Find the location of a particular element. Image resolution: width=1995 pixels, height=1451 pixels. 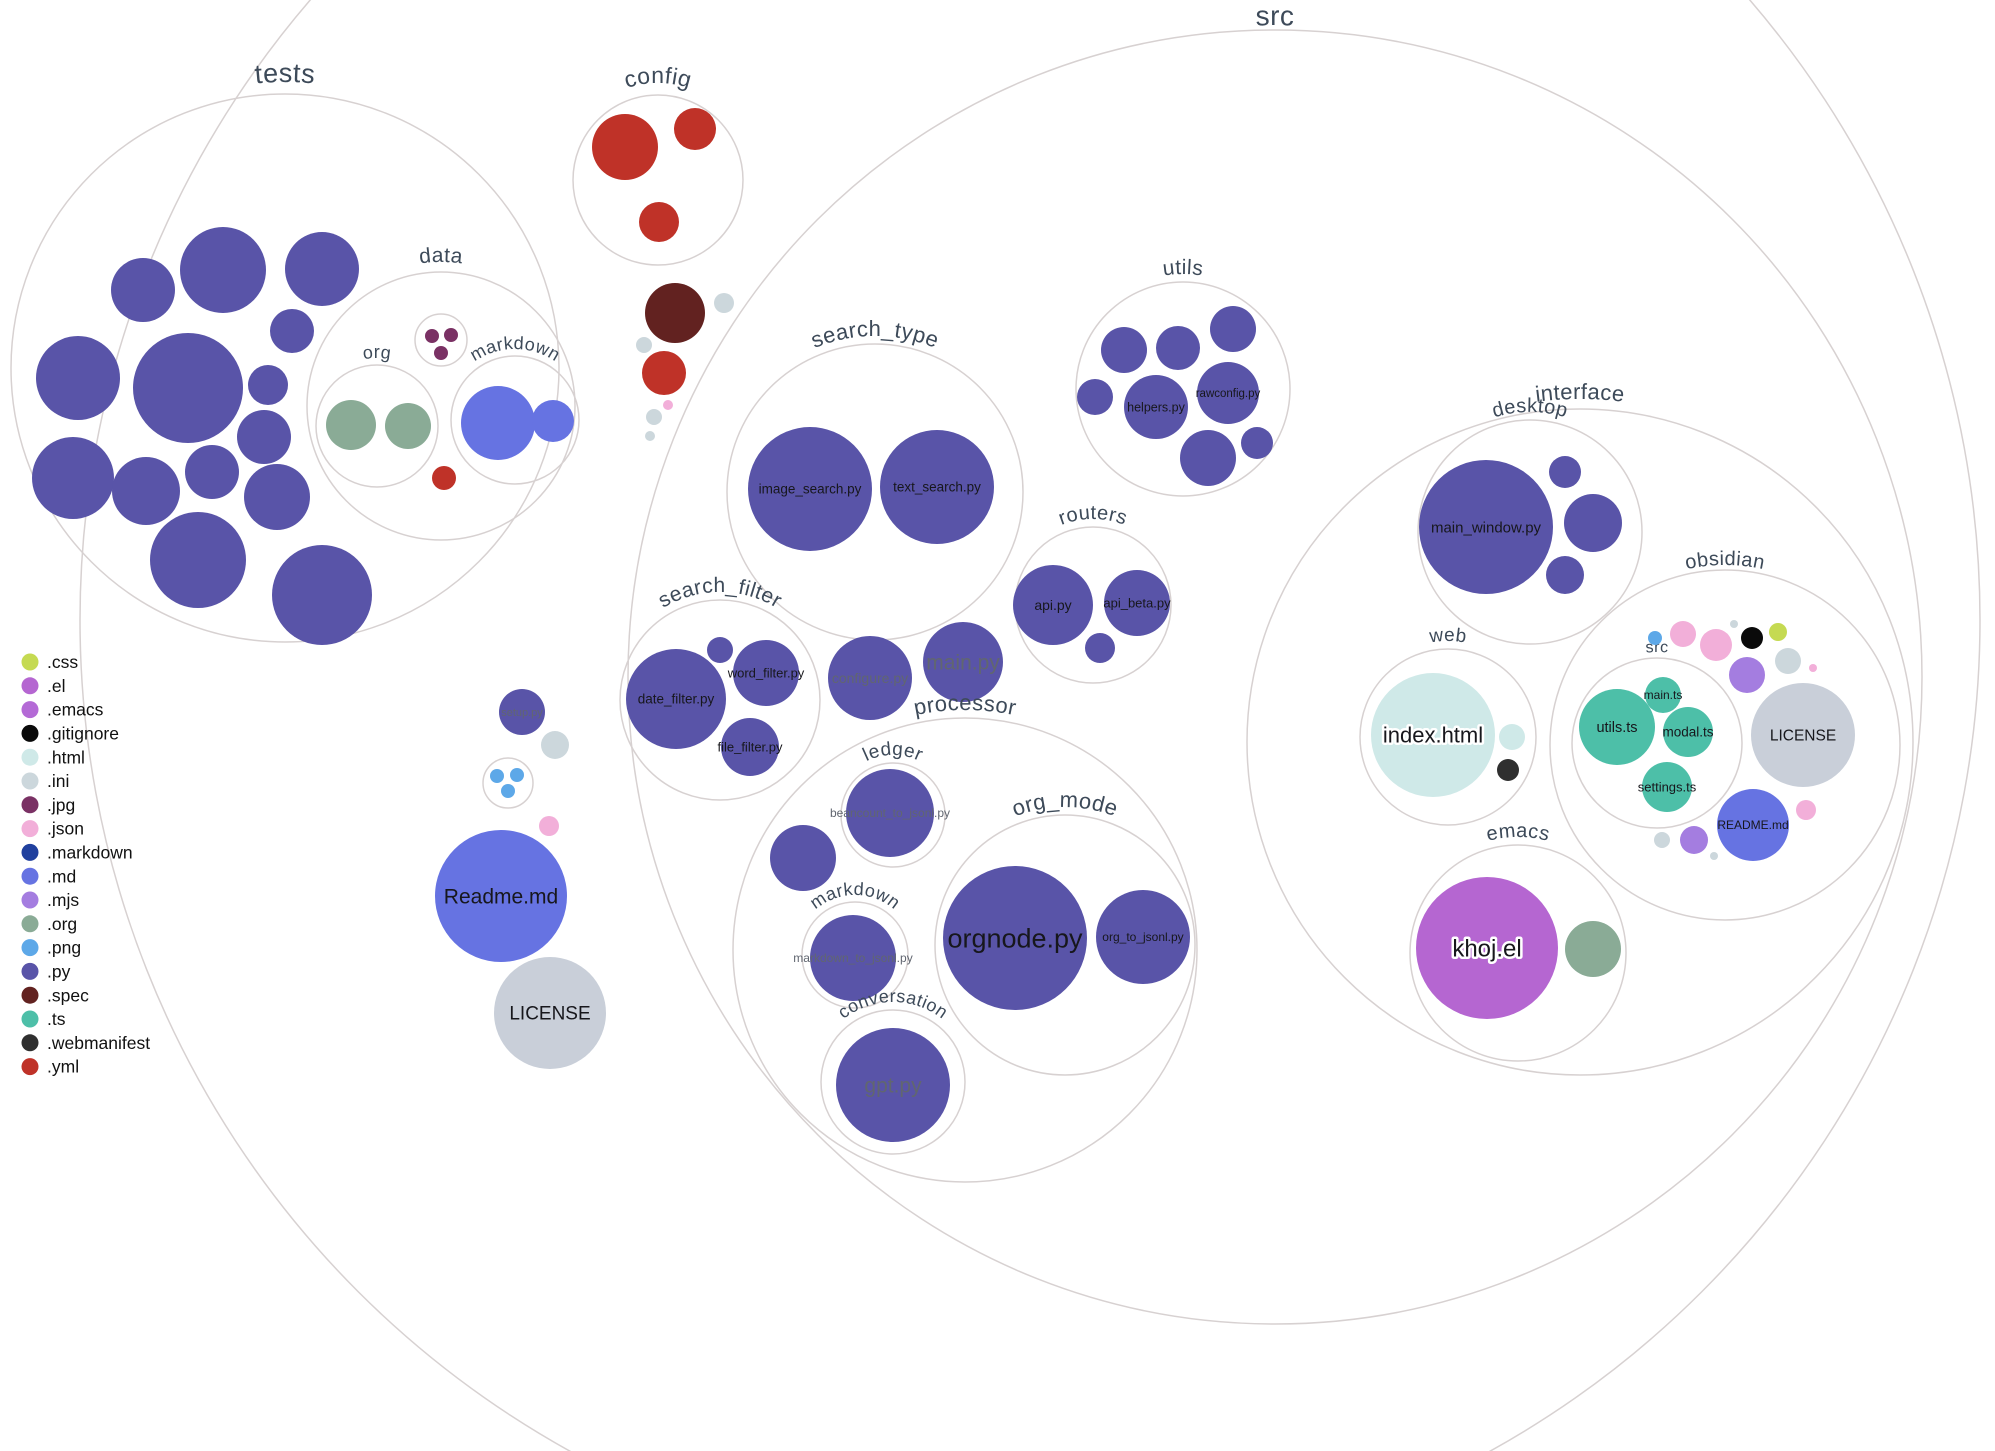

org-mode-folder-circle is located at coordinates (1065, 945).